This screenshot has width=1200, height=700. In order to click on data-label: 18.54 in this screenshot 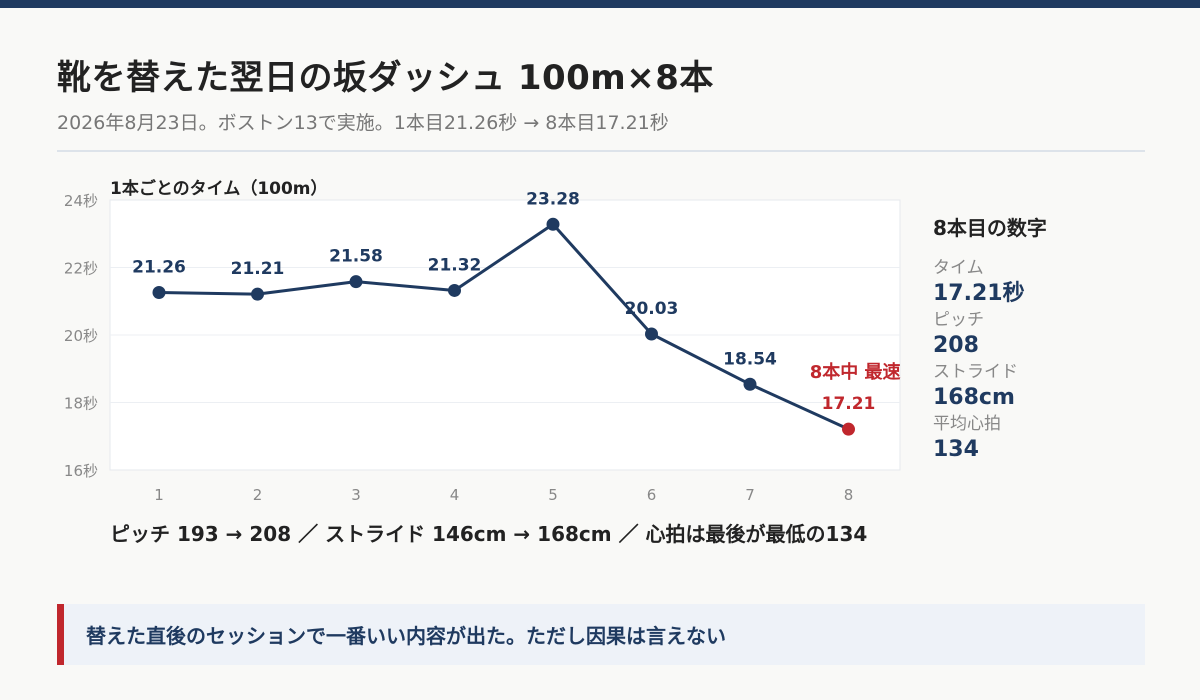, I will do `click(750, 359)`.